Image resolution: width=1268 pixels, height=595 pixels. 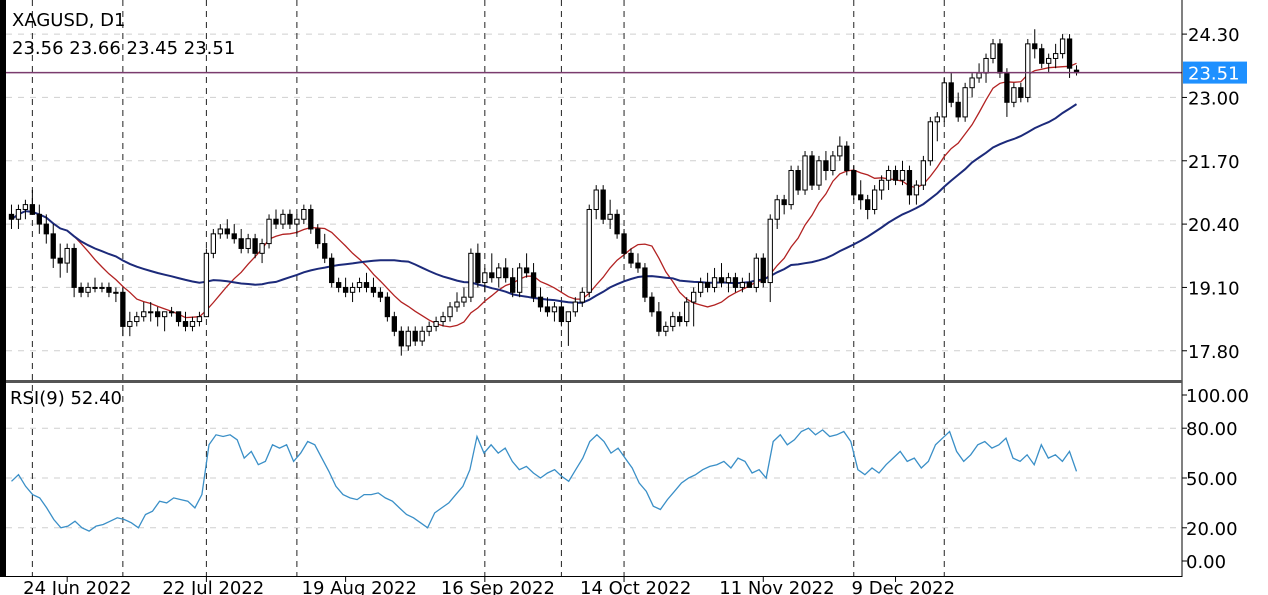 I want to click on time-tick-label: 14 Oct 2022, so click(x=635, y=586).